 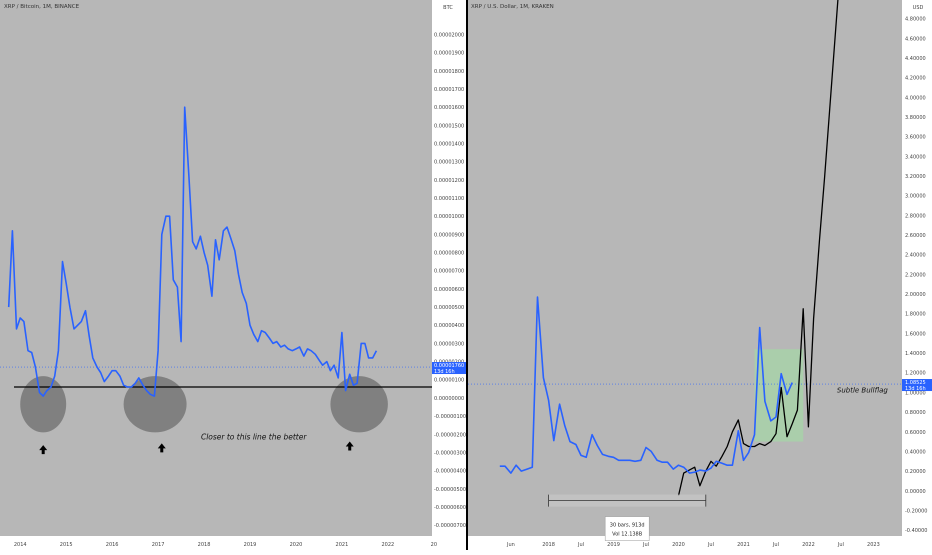 What do you see at coordinates (915, 256) in the screenshot?
I see `y-tick-label: 2.40000` at bounding box center [915, 256].